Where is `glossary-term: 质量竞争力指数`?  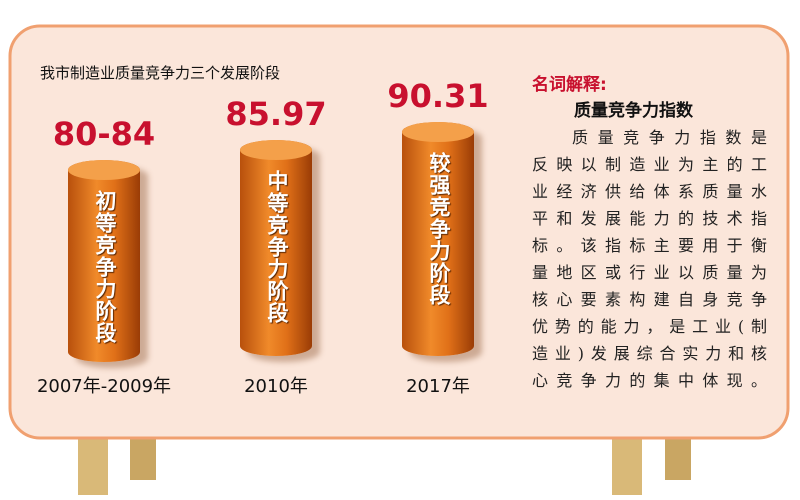 glossary-term: 质量竞争力指数 is located at coordinates (633, 111).